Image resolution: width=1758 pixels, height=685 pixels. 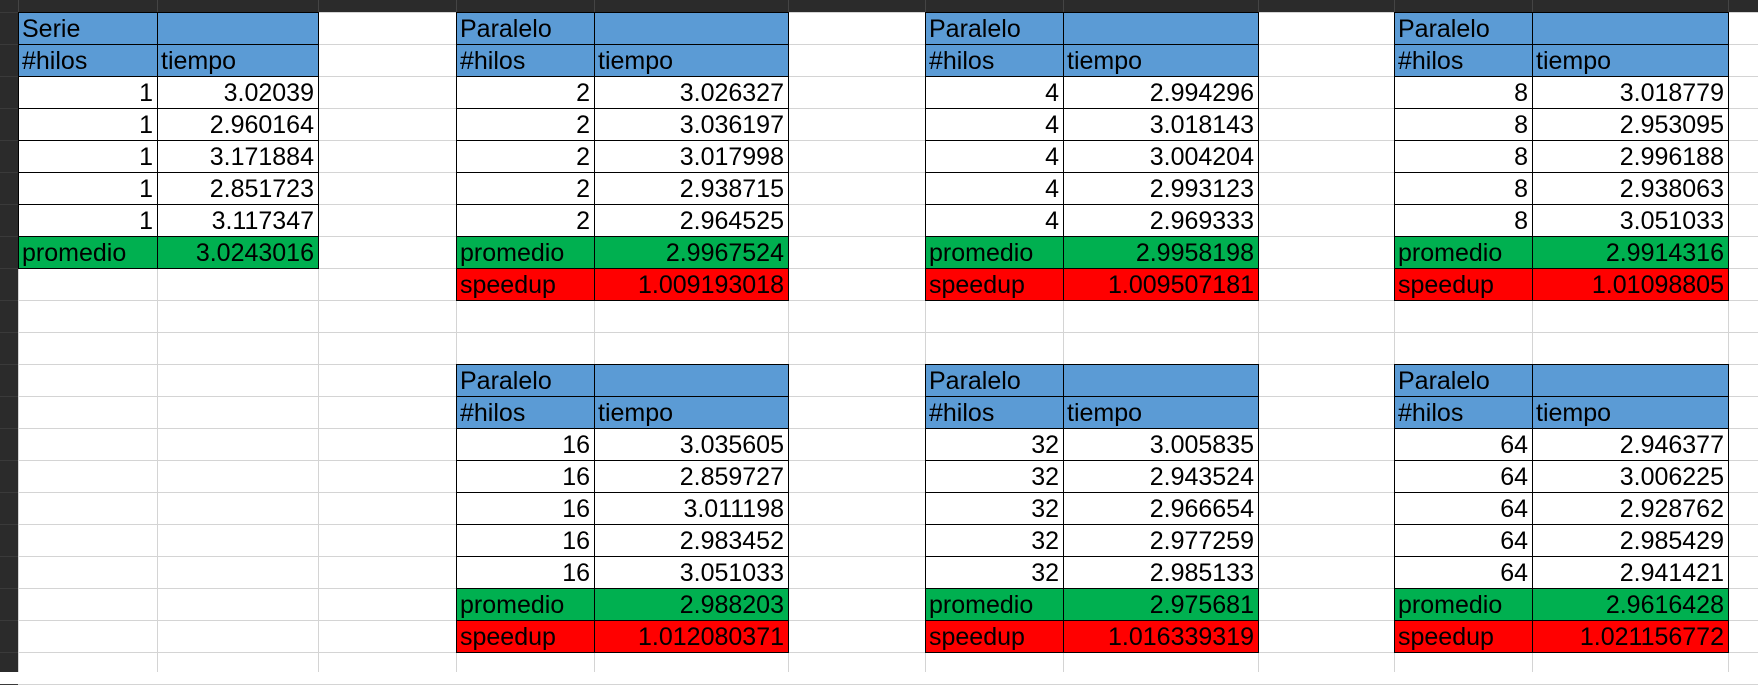 I want to click on speedup-value-cell: 1.009507181, so click(x=1161, y=284).